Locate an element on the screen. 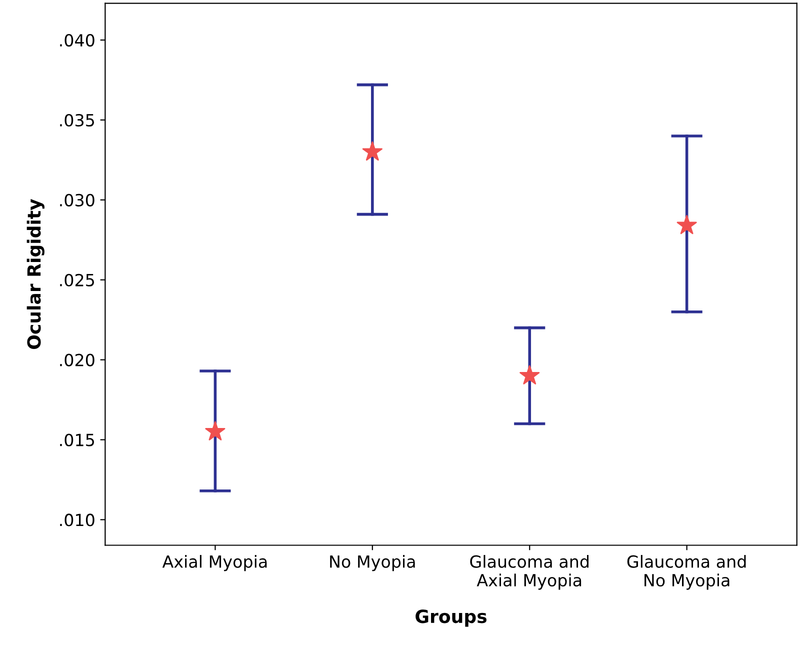  x-tick-label: No Myopia is located at coordinates (372, 563).